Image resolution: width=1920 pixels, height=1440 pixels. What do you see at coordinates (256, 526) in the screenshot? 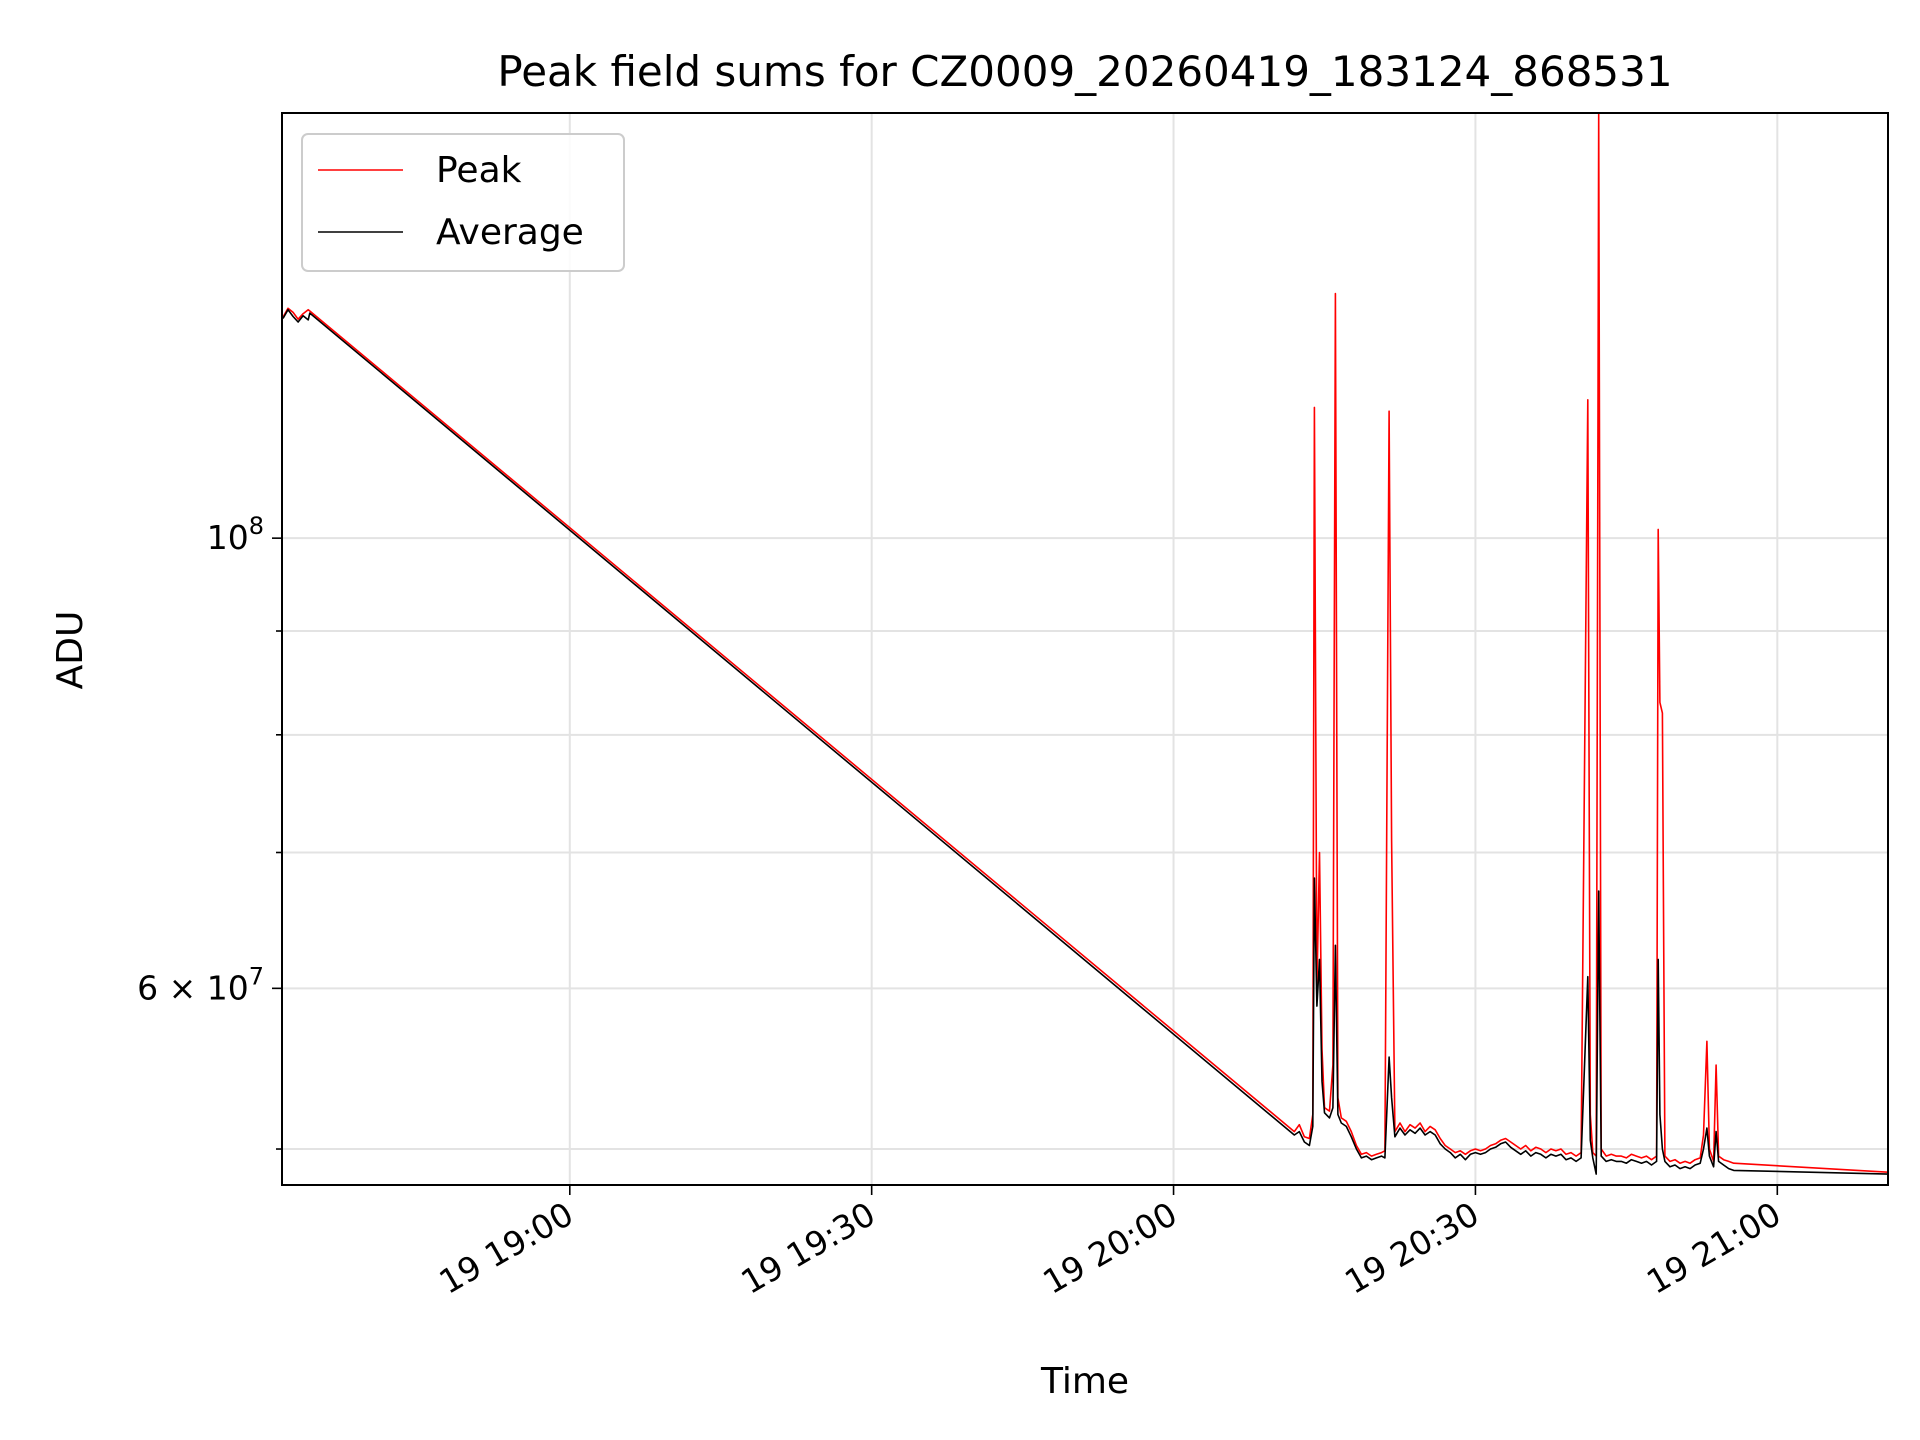
I see `y-tick-label-exponent: 8` at bounding box center [256, 526].